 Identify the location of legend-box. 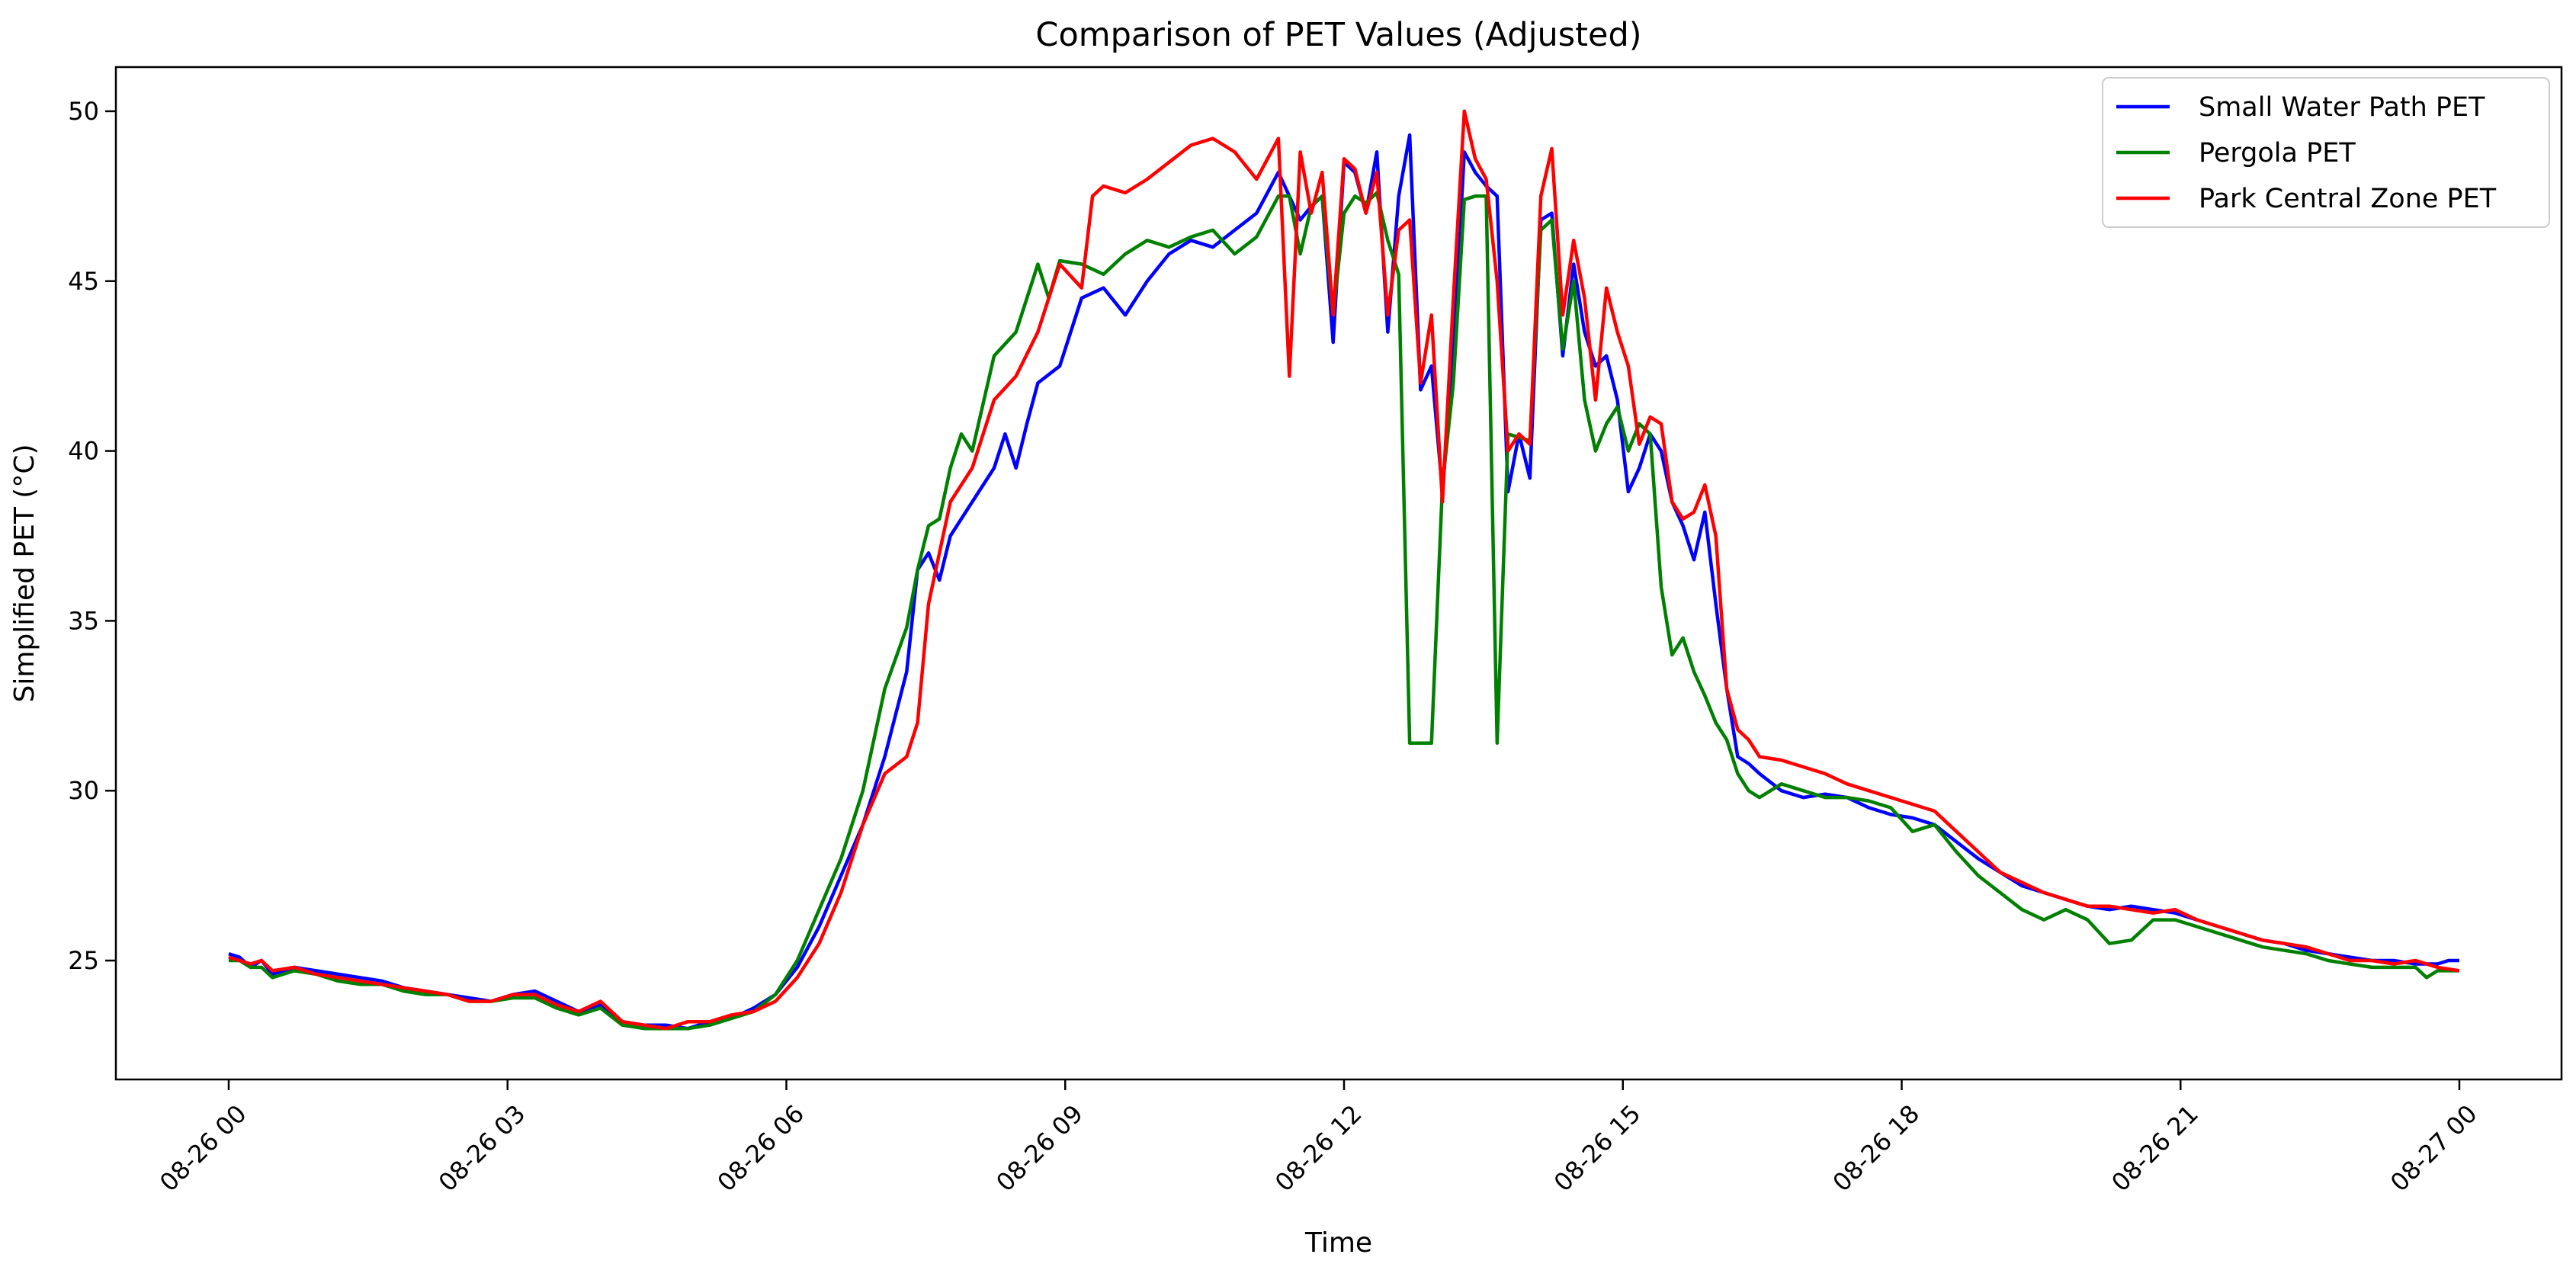
(2326, 152).